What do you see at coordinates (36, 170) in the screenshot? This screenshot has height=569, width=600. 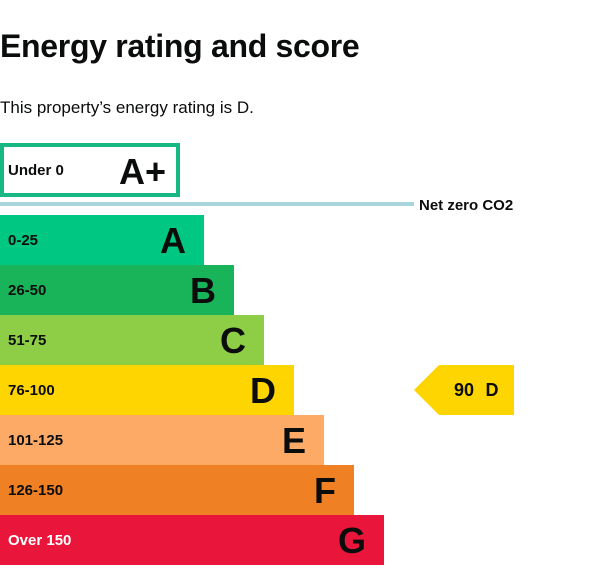 I see `band-a-plus-range: Under 0` at bounding box center [36, 170].